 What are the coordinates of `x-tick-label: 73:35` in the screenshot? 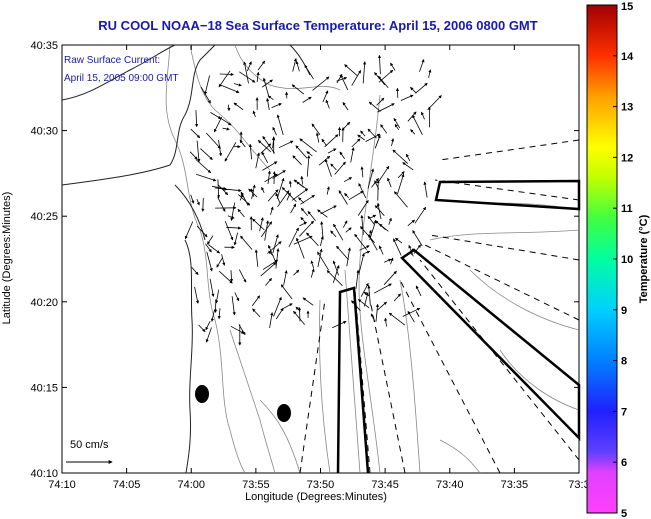 It's located at (515, 485).